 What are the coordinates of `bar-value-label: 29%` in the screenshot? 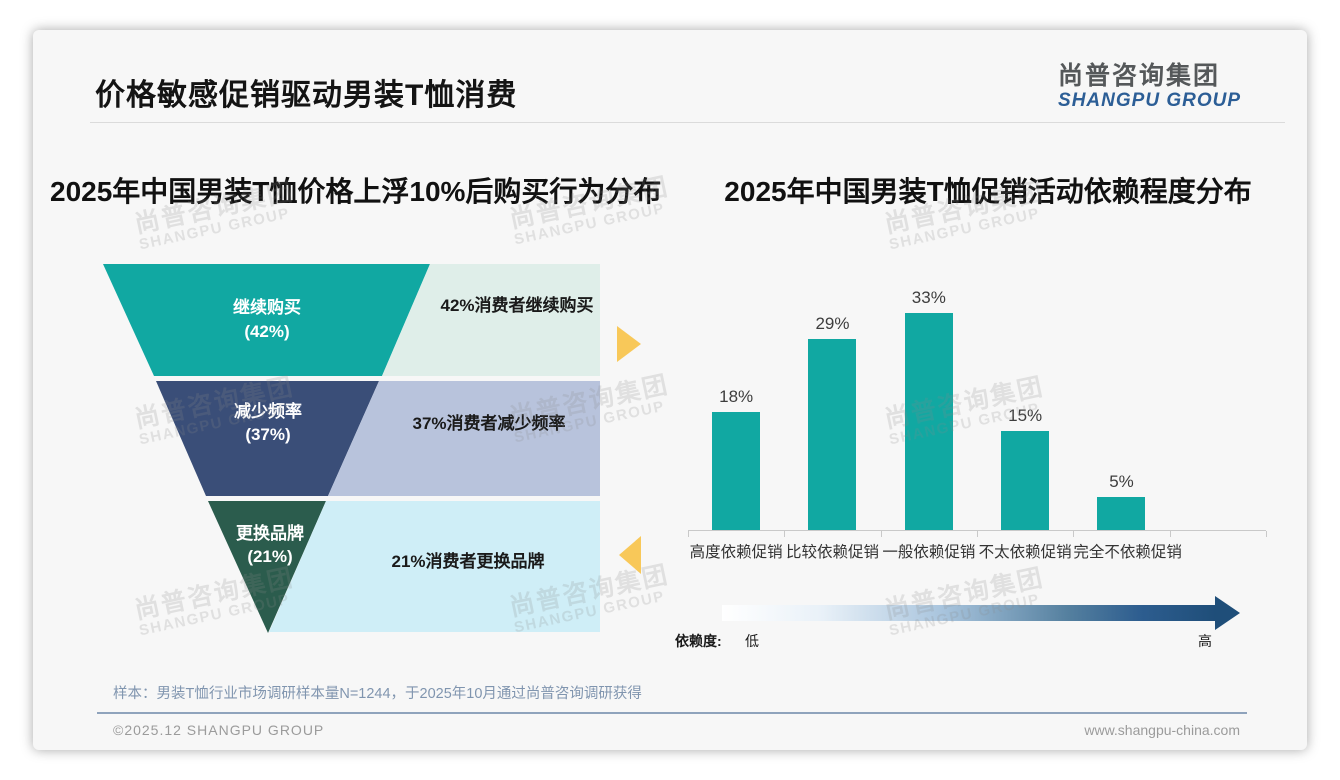 It's located at (832, 323).